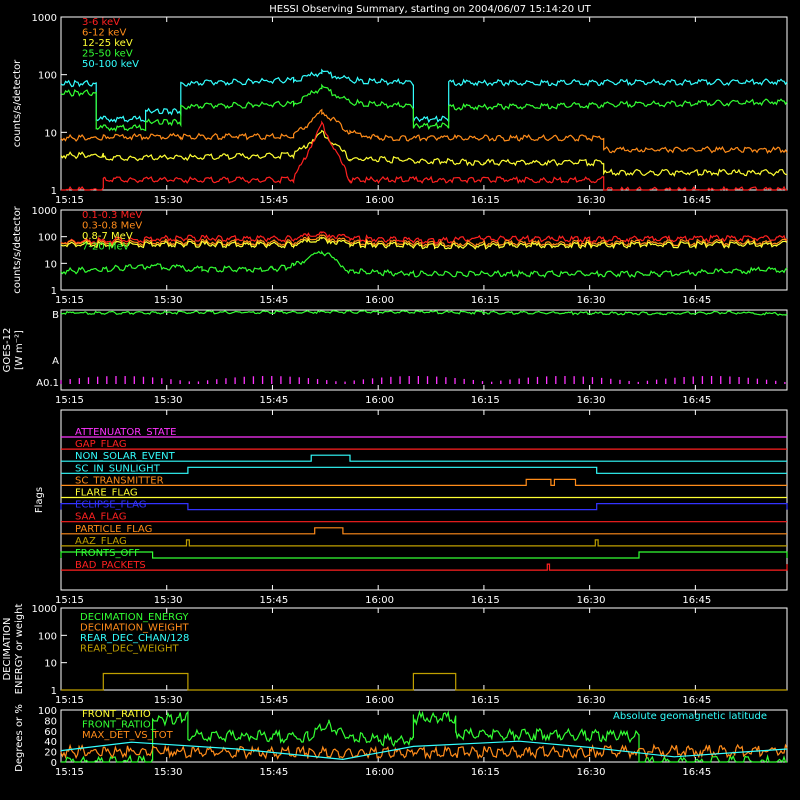 The width and height of the screenshot is (800, 800). What do you see at coordinates (19, 649) in the screenshot?
I see `y-axis-label-2: ENERGY or weight` at bounding box center [19, 649].